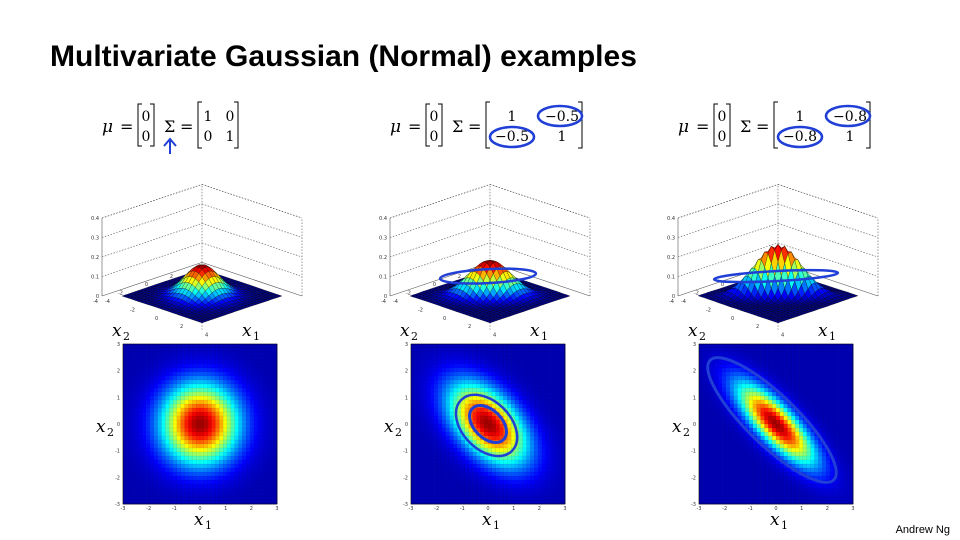 This screenshot has height=540, width=960. Describe the element at coordinates (202, 322) in the screenshot. I see `surface-patch` at that location.